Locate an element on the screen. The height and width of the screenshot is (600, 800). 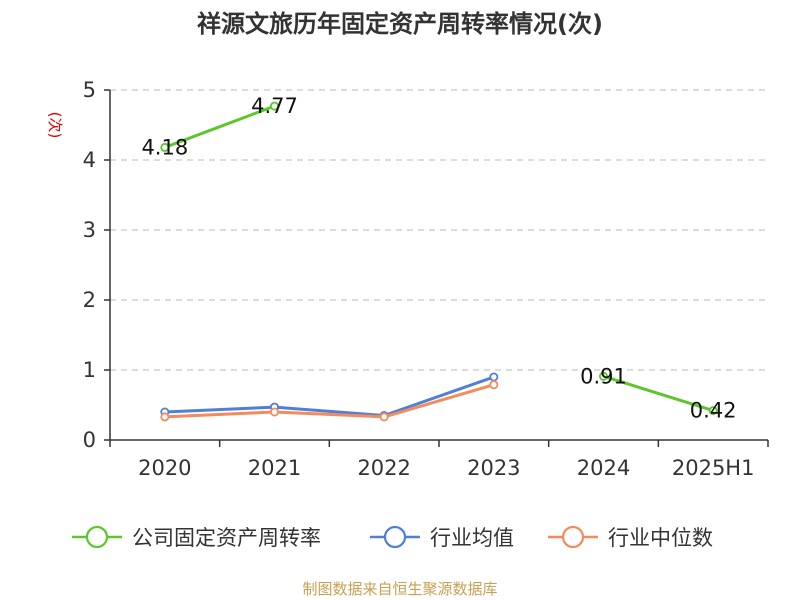
x-tick-label: 2020 is located at coordinates (164, 468).